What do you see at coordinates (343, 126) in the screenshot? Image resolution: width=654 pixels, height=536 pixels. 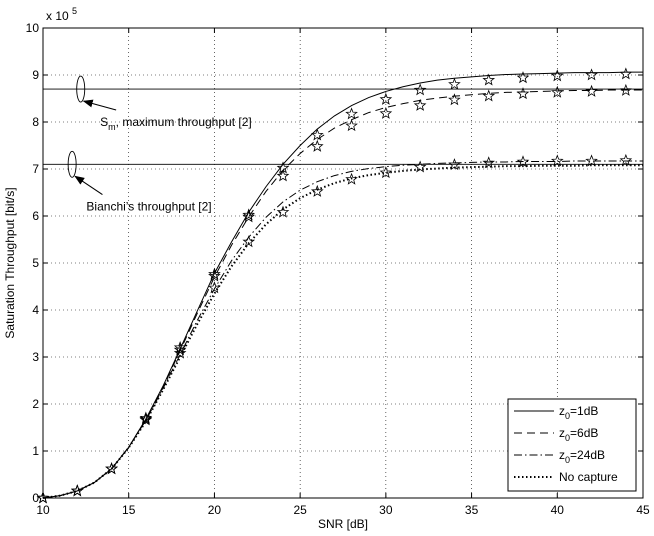 I see `reference-lines` at bounding box center [343, 126].